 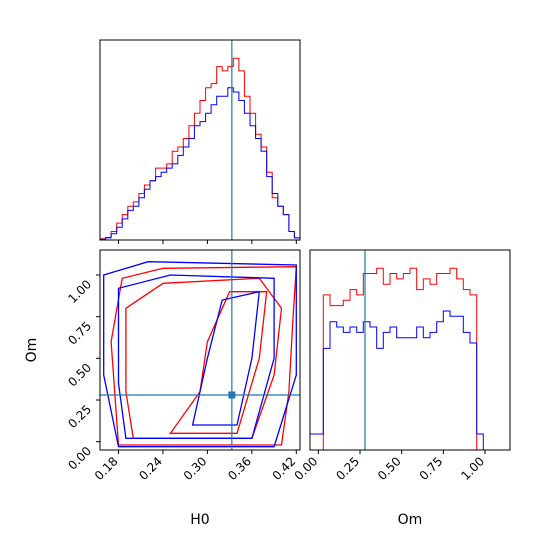 I want to click on contour-yaxis-ticklabel-3: 0.75, so click(x=79, y=333).